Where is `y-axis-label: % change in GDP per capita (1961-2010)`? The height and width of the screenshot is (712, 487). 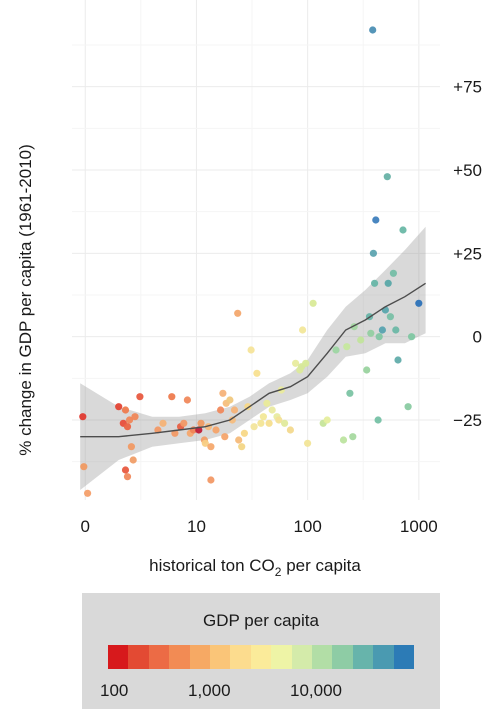
y-axis-label: % change in GDP per capita (1961-2010) is located at coordinates (25, 300).